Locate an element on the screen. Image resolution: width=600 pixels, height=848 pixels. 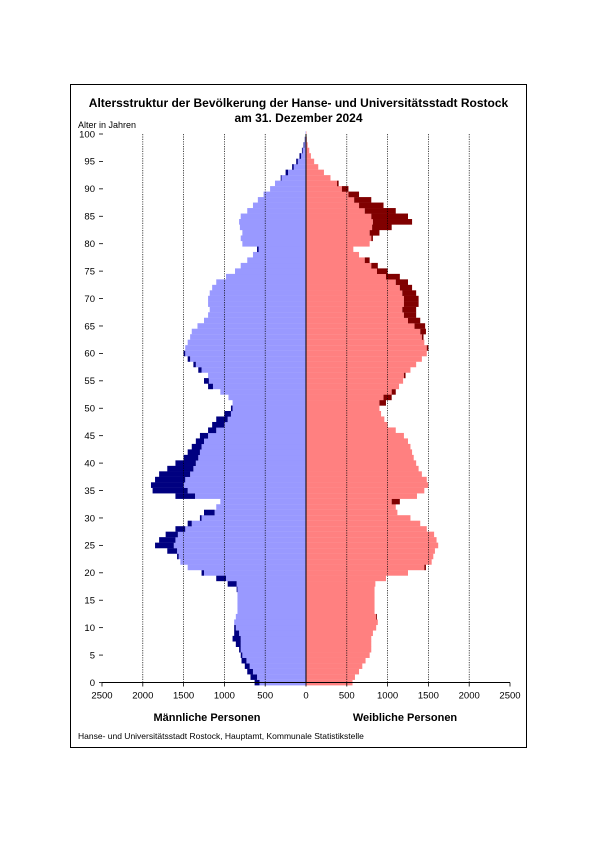
x-tick-label-0: 2500 is located at coordinates (101, 696).